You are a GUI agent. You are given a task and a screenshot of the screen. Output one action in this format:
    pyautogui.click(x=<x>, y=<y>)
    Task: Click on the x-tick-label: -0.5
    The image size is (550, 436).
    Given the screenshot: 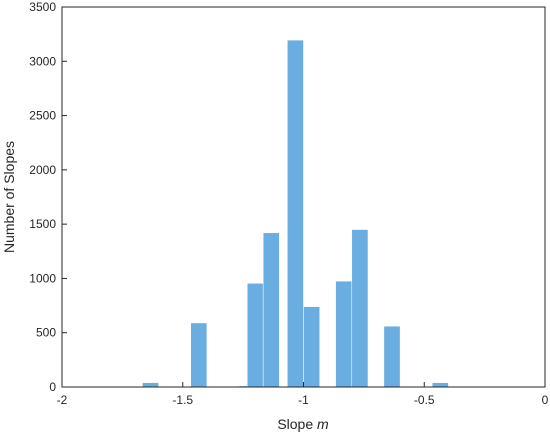 What is the action you would take?
    pyautogui.click(x=424, y=400)
    